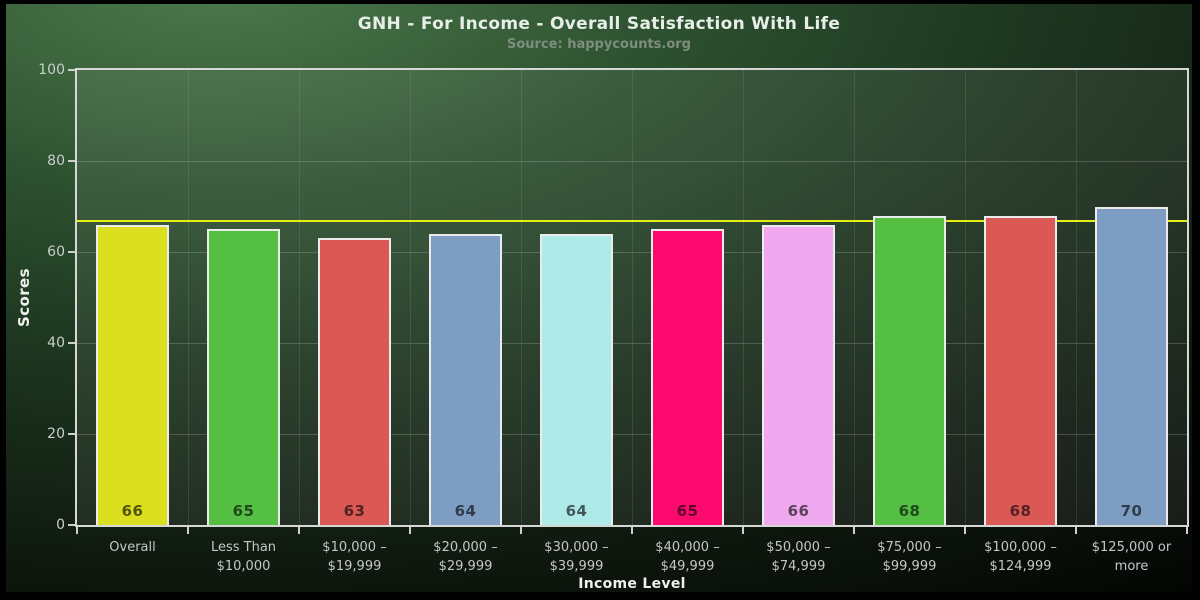 The width and height of the screenshot is (1200, 600). I want to click on x-tick-label: Less Than $10,000, so click(243, 557).